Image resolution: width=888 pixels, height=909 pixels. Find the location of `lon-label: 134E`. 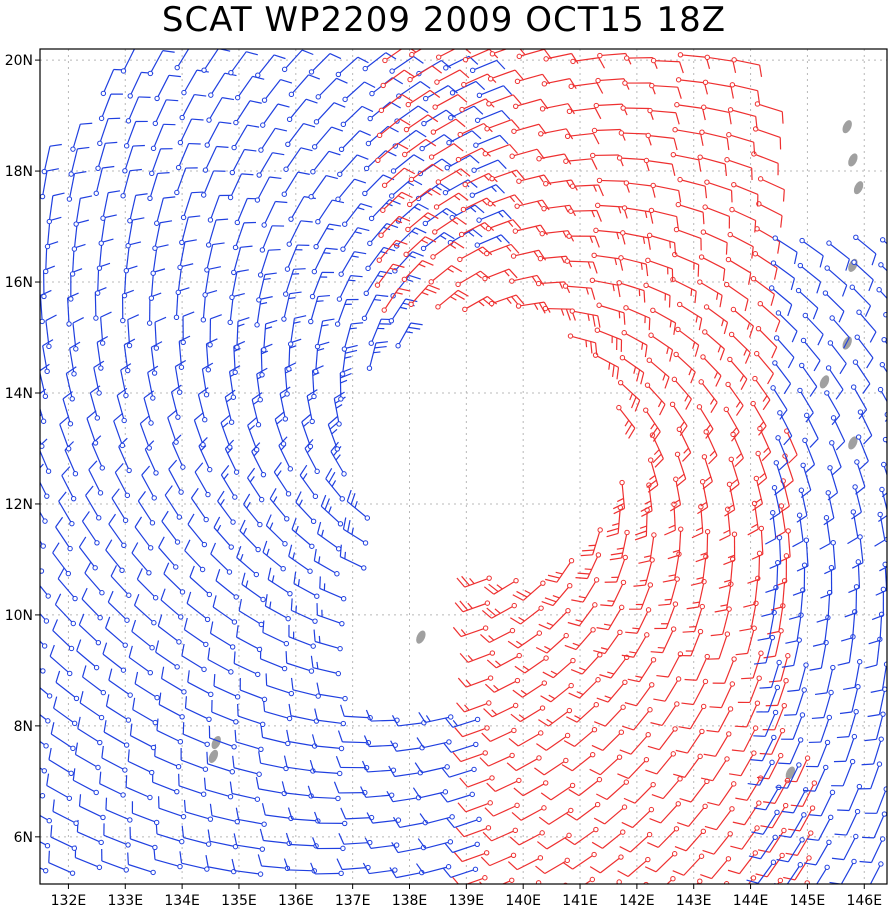

lon-label: 134E is located at coordinates (182, 901).